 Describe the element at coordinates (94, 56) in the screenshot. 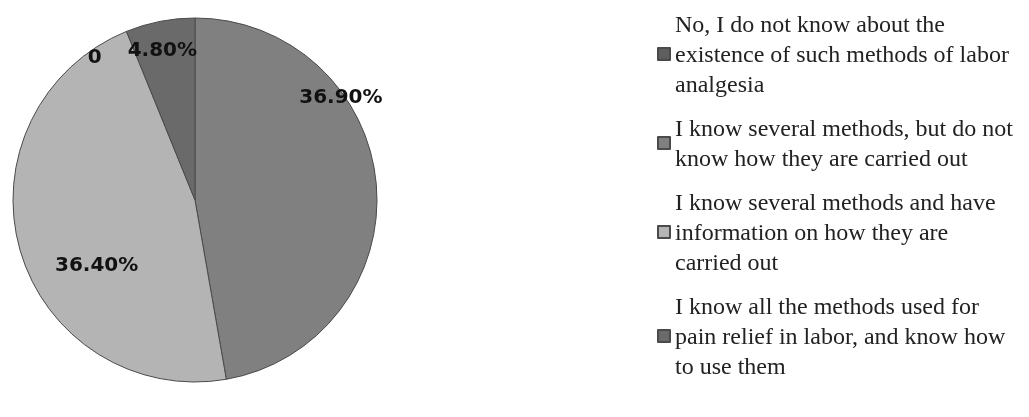

I see `text: 0` at that location.